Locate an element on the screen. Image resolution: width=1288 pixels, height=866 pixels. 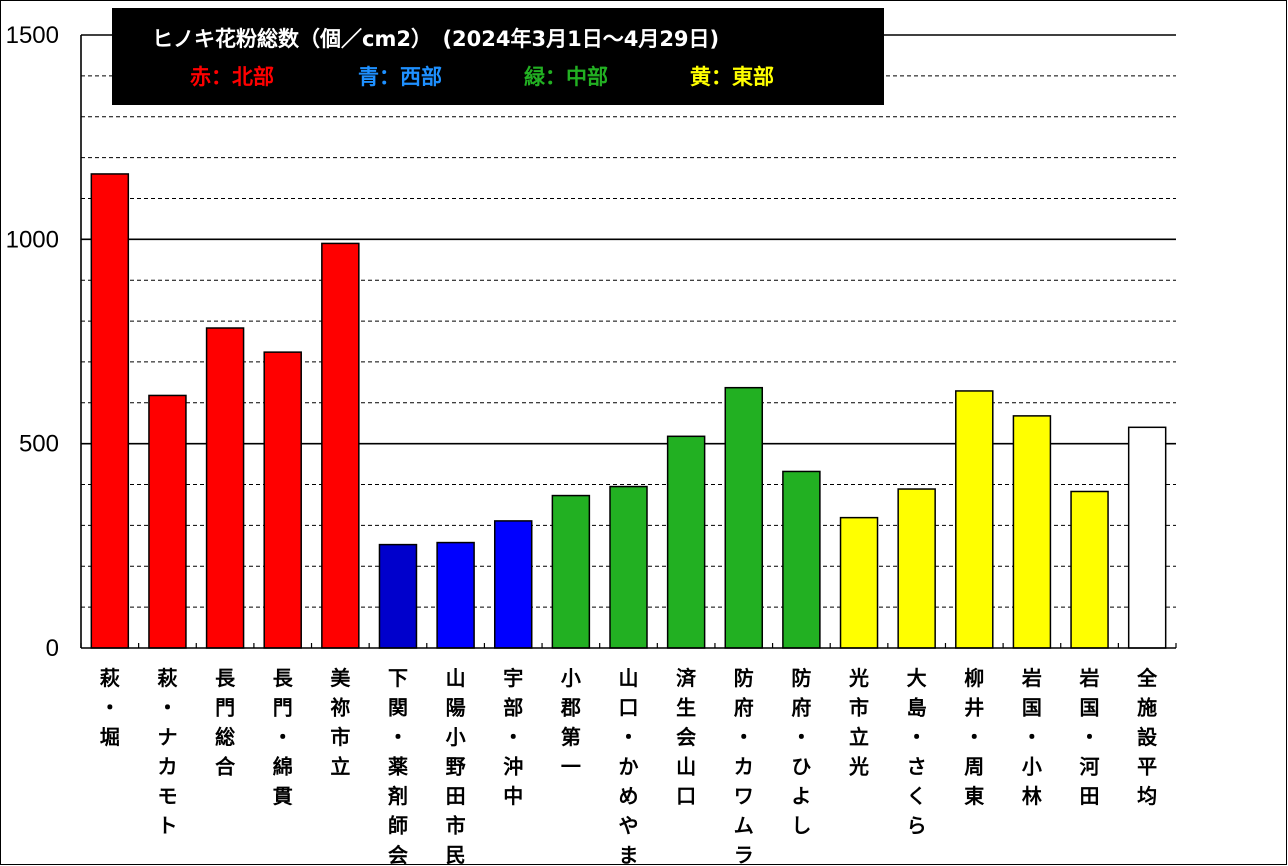
svg-text: 師 is located at coordinates (398, 826).